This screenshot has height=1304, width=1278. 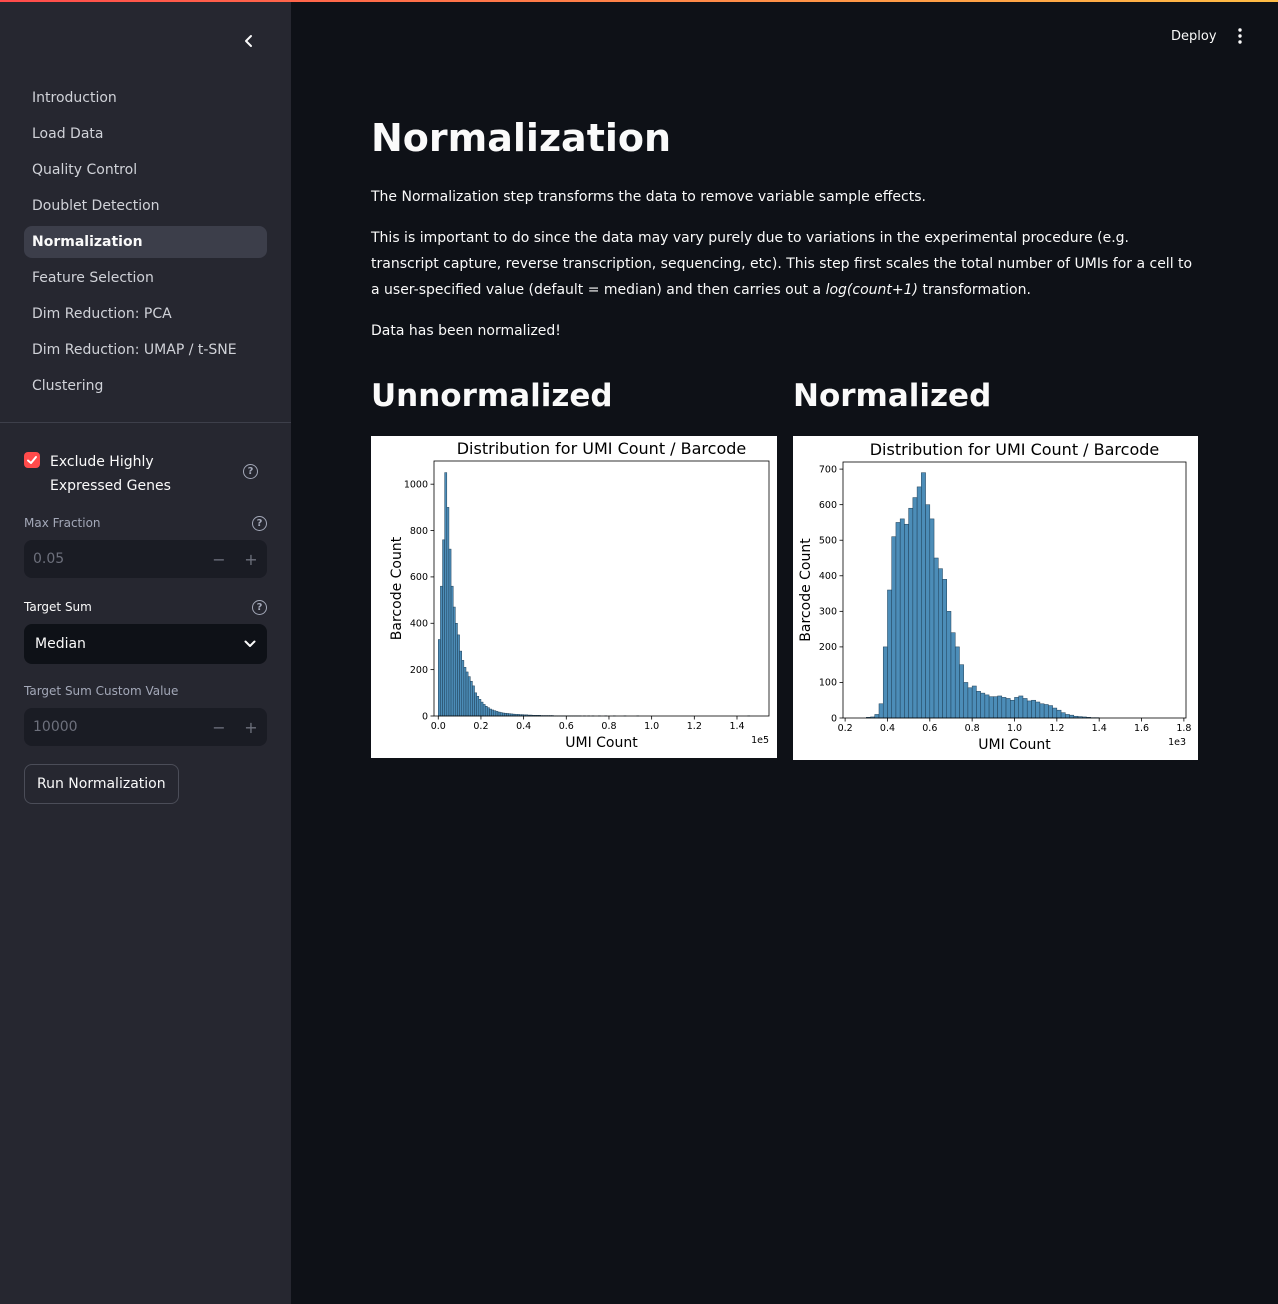 What do you see at coordinates (871, 290) in the screenshot?
I see `transform-formula: log(count+1)` at bounding box center [871, 290].